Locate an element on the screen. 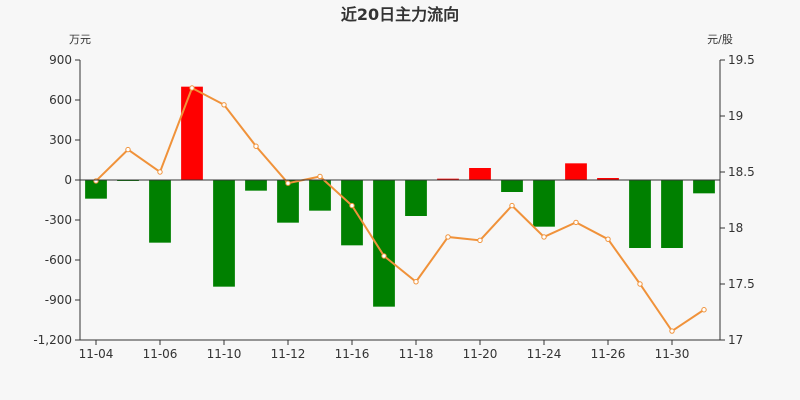  left-tick-label: -1,200 is located at coordinates (52, 340).